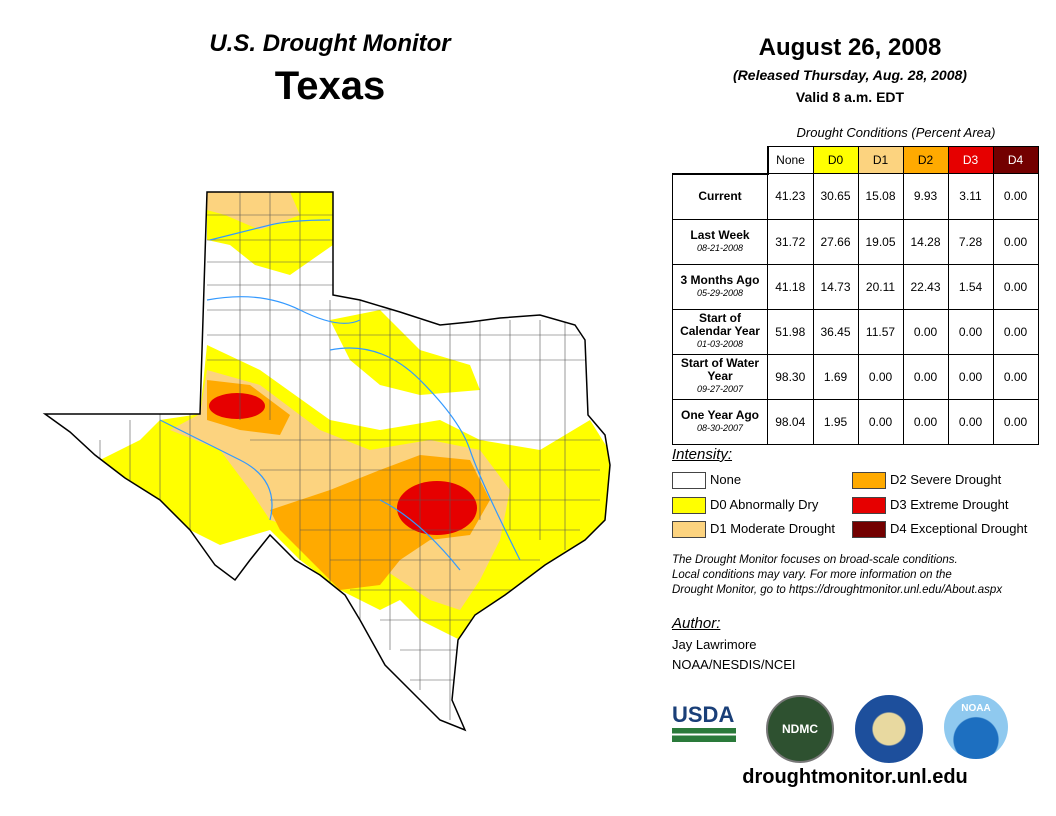 Image resolution: width=1056 pixels, height=816 pixels. What do you see at coordinates (720, 427) in the screenshot?
I see `row-date: 08-30-2007` at bounding box center [720, 427].